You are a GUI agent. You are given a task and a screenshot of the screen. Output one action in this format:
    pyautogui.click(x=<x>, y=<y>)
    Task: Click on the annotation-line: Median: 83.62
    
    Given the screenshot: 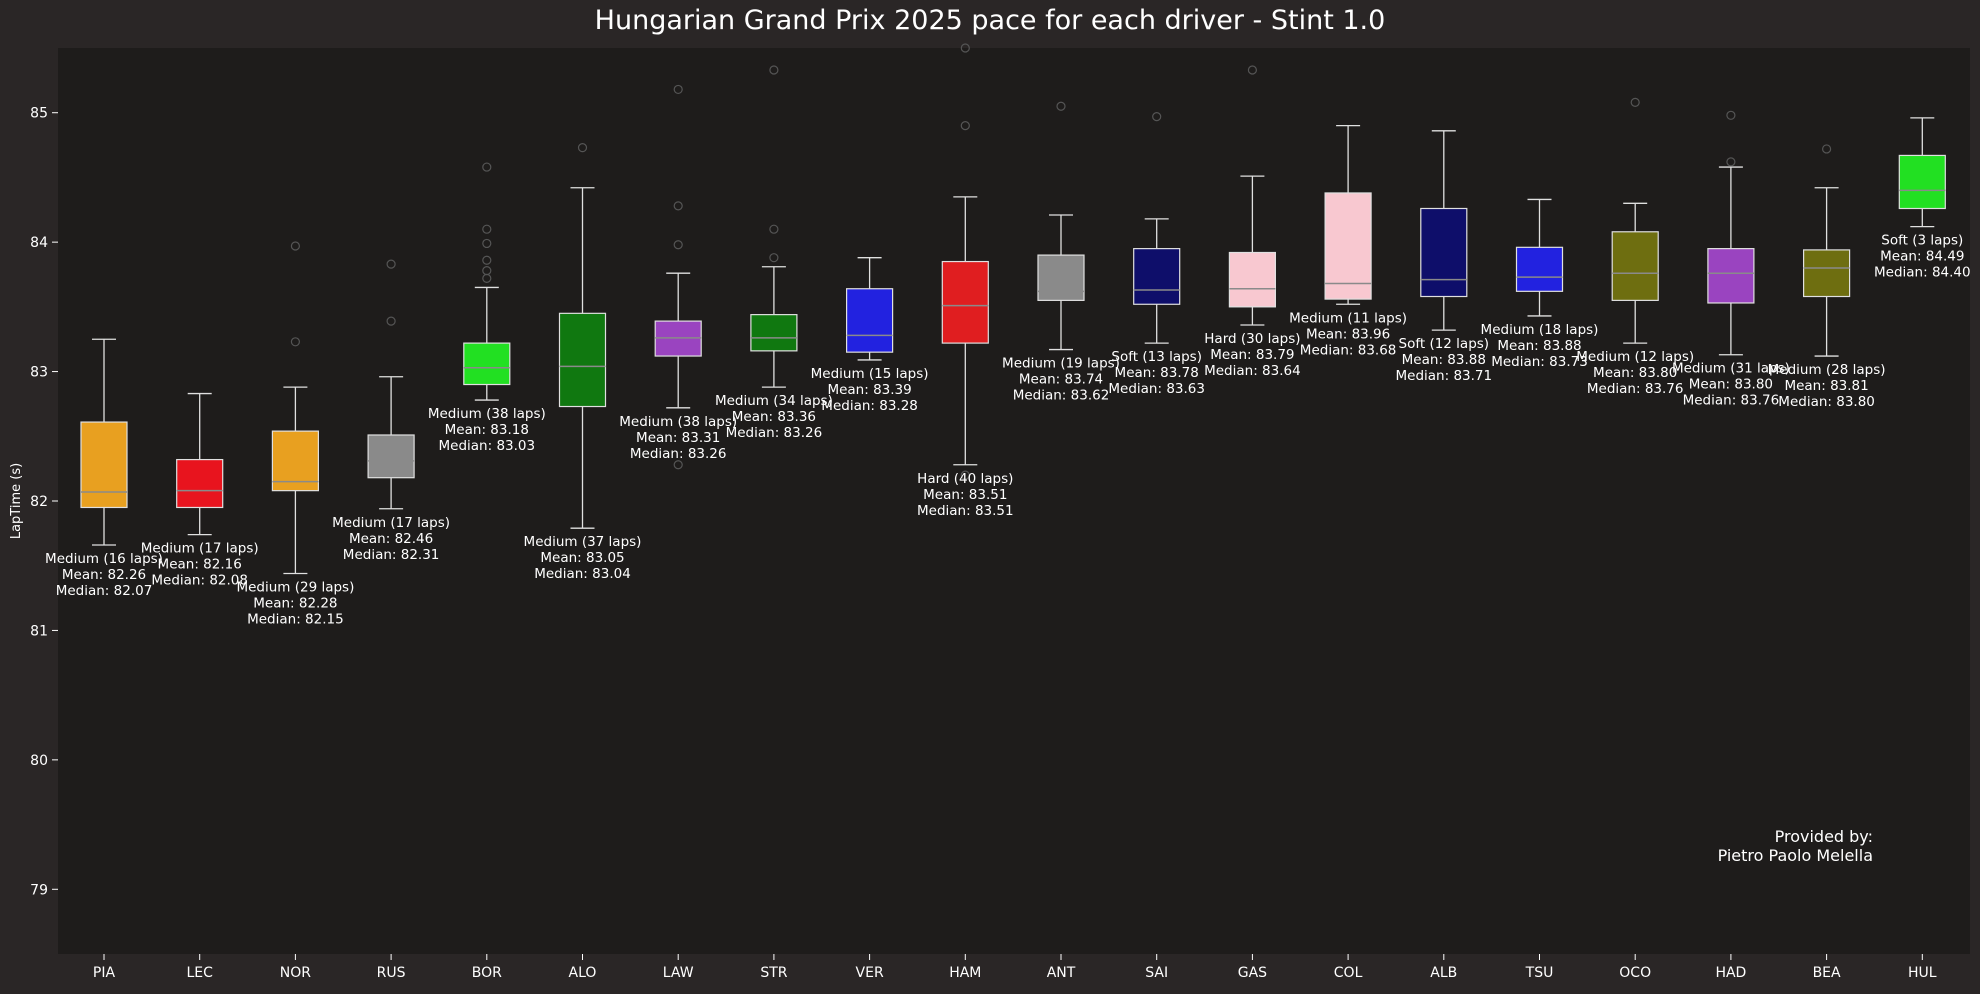 What is the action you would take?
    pyautogui.click(x=1061, y=396)
    